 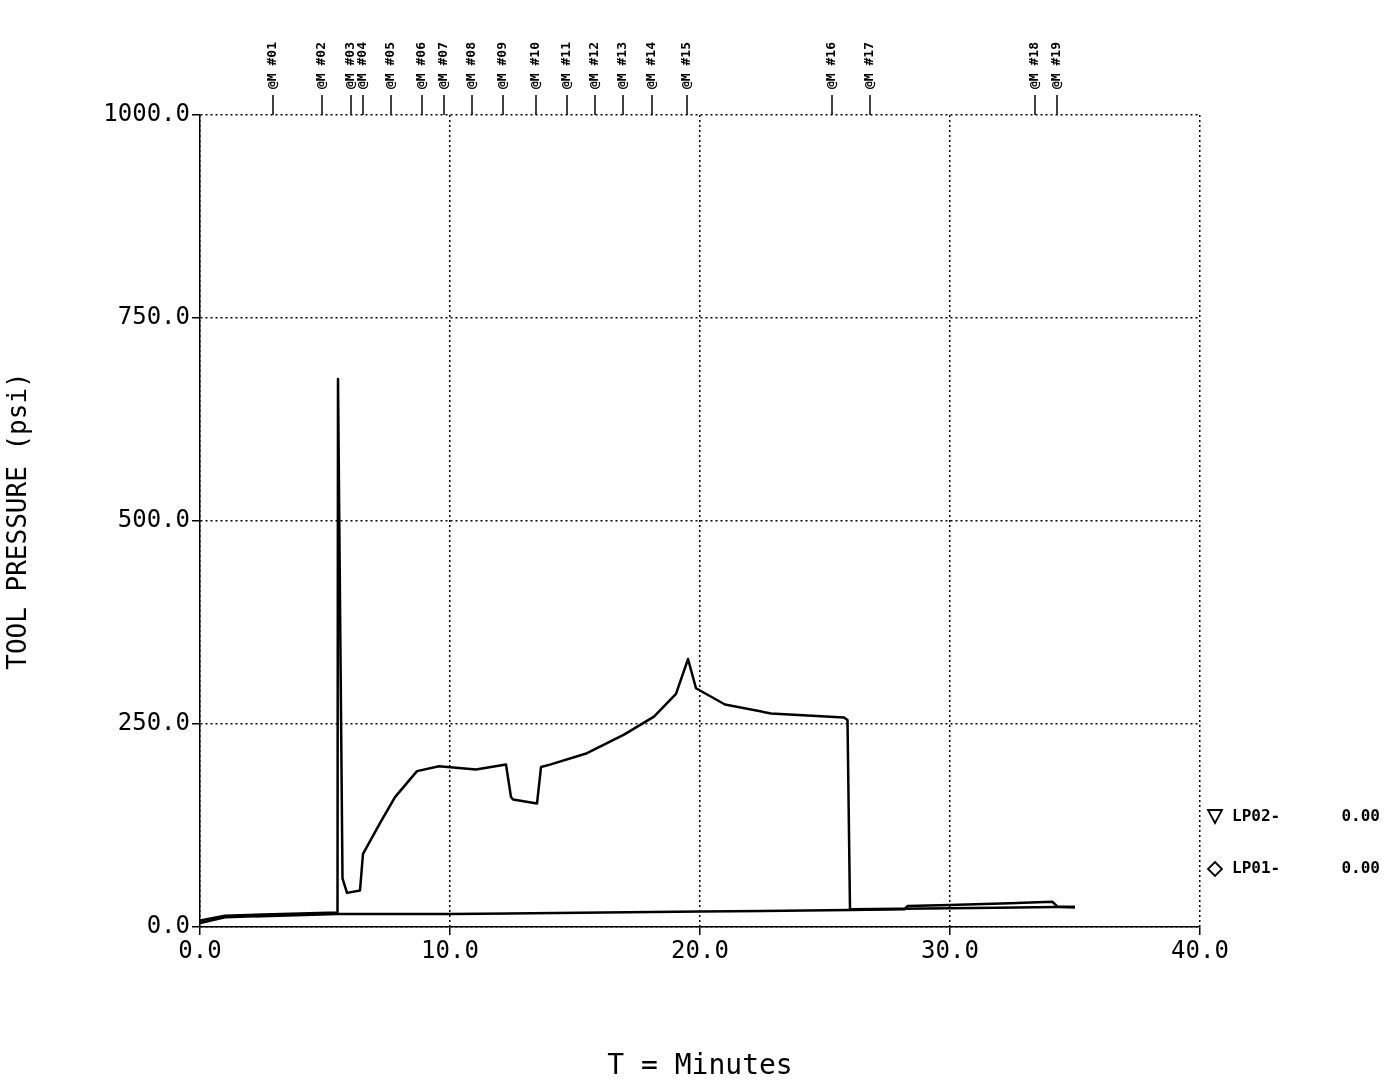 I want to click on ref-line-label: @M #16, so click(x=831, y=65).